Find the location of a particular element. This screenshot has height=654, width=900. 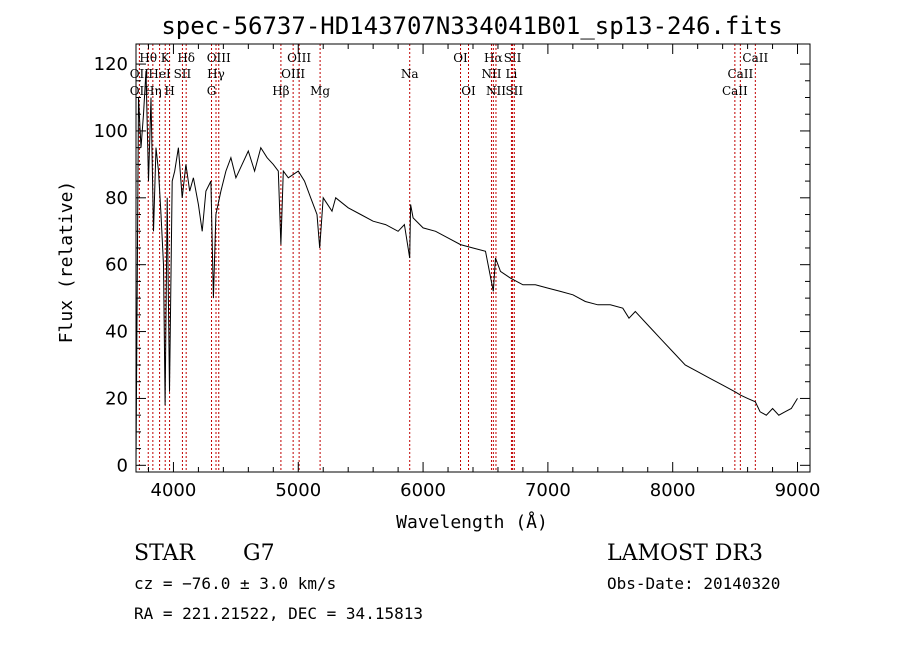

x-tick-label: 9000 is located at coordinates (798, 490).